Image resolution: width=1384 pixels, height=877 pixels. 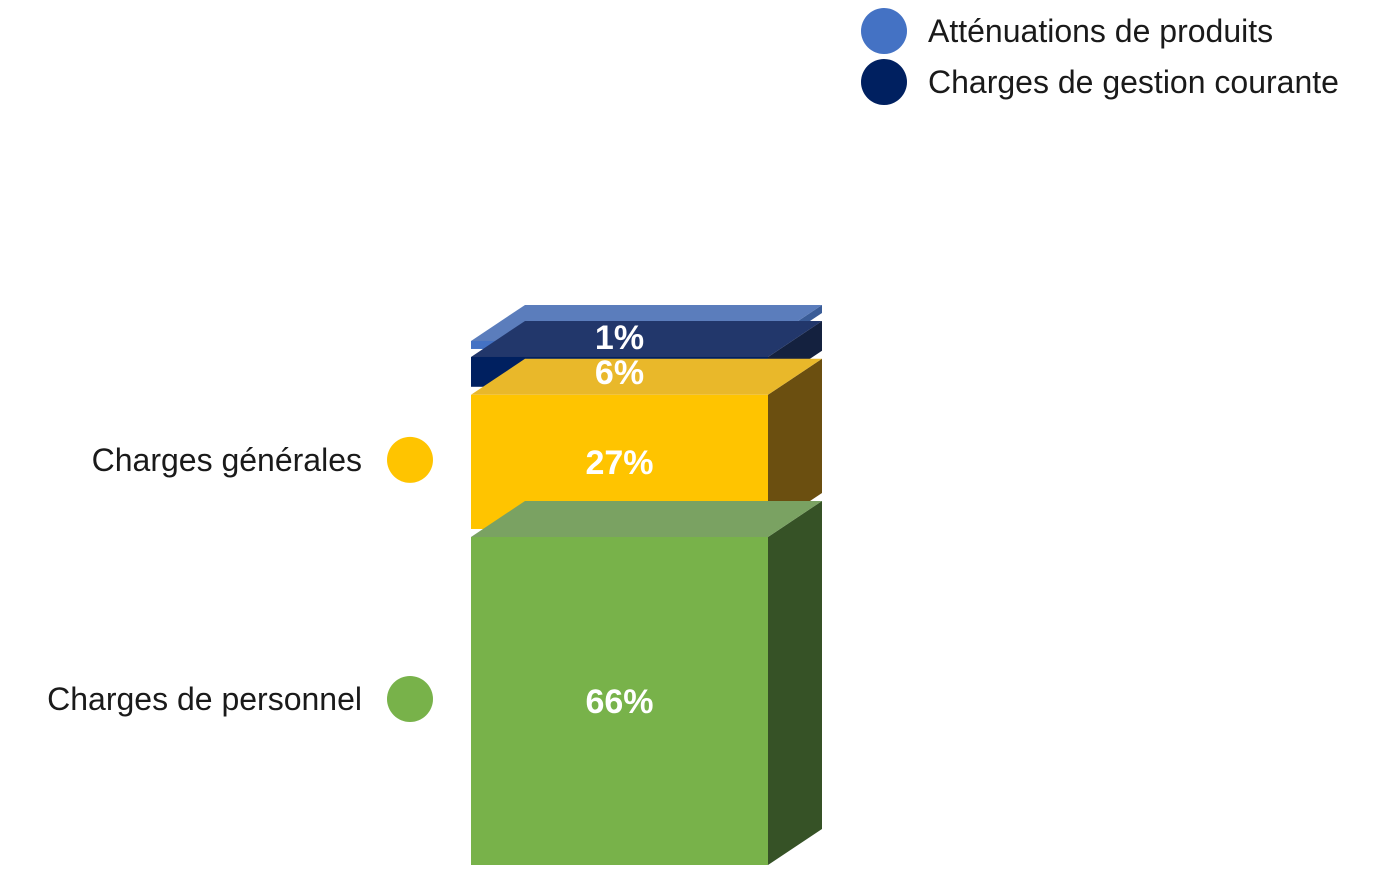 I want to click on legend-label-charges-de-gestion-courante: Charges de gestion courante, so click(x=1133, y=82).